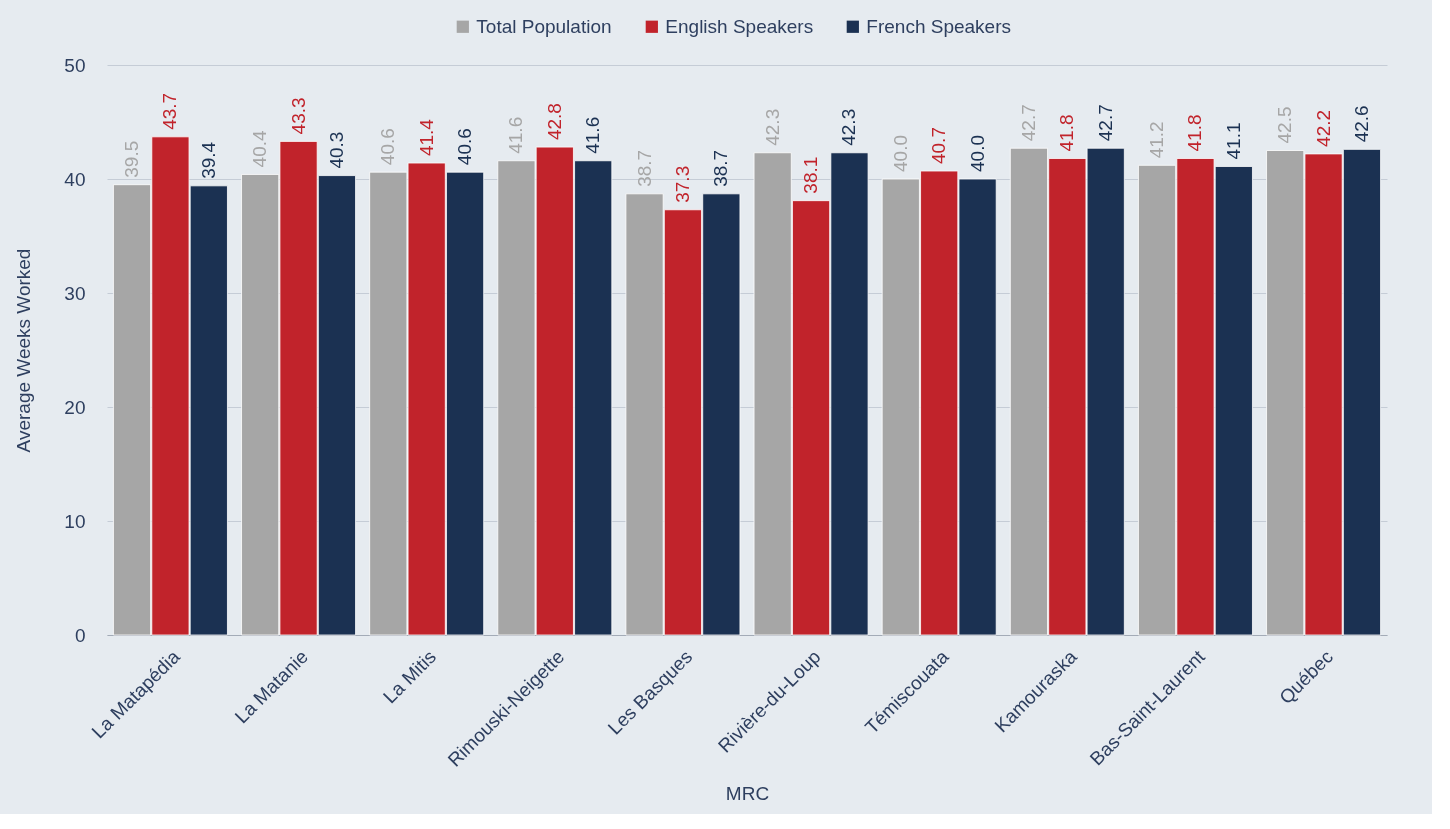 Image resolution: width=1450 pixels, height=829 pixels. I want to click on legend-label: French Speakers, so click(939, 26).